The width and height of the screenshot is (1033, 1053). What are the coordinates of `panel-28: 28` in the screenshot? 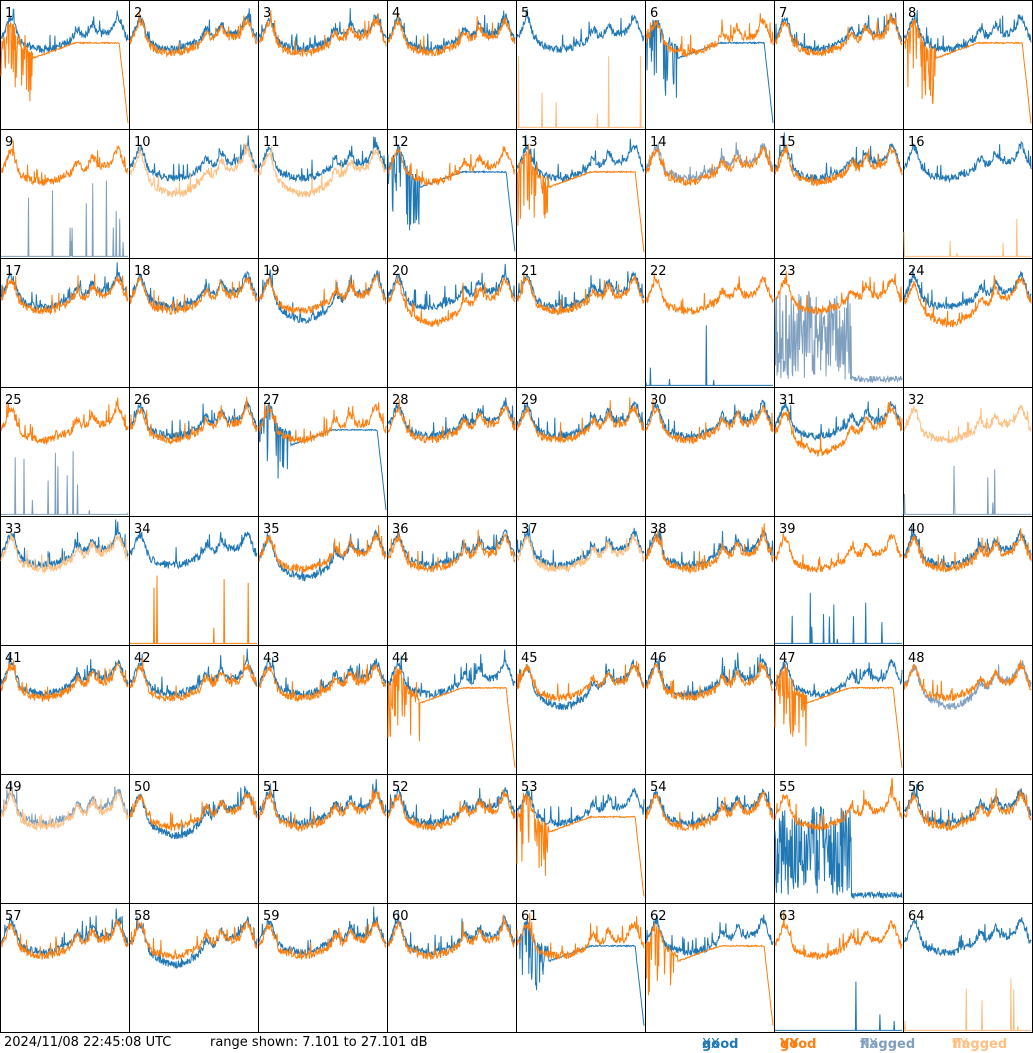 It's located at (452, 452).